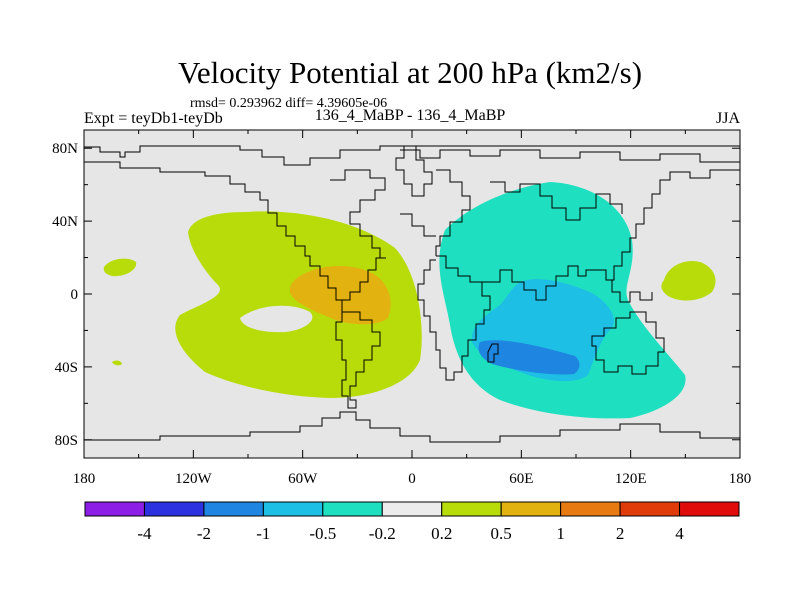 The width and height of the screenshot is (800, 600). Describe the element at coordinates (322, 533) in the screenshot. I see `colorbar-label: -0.5` at that location.